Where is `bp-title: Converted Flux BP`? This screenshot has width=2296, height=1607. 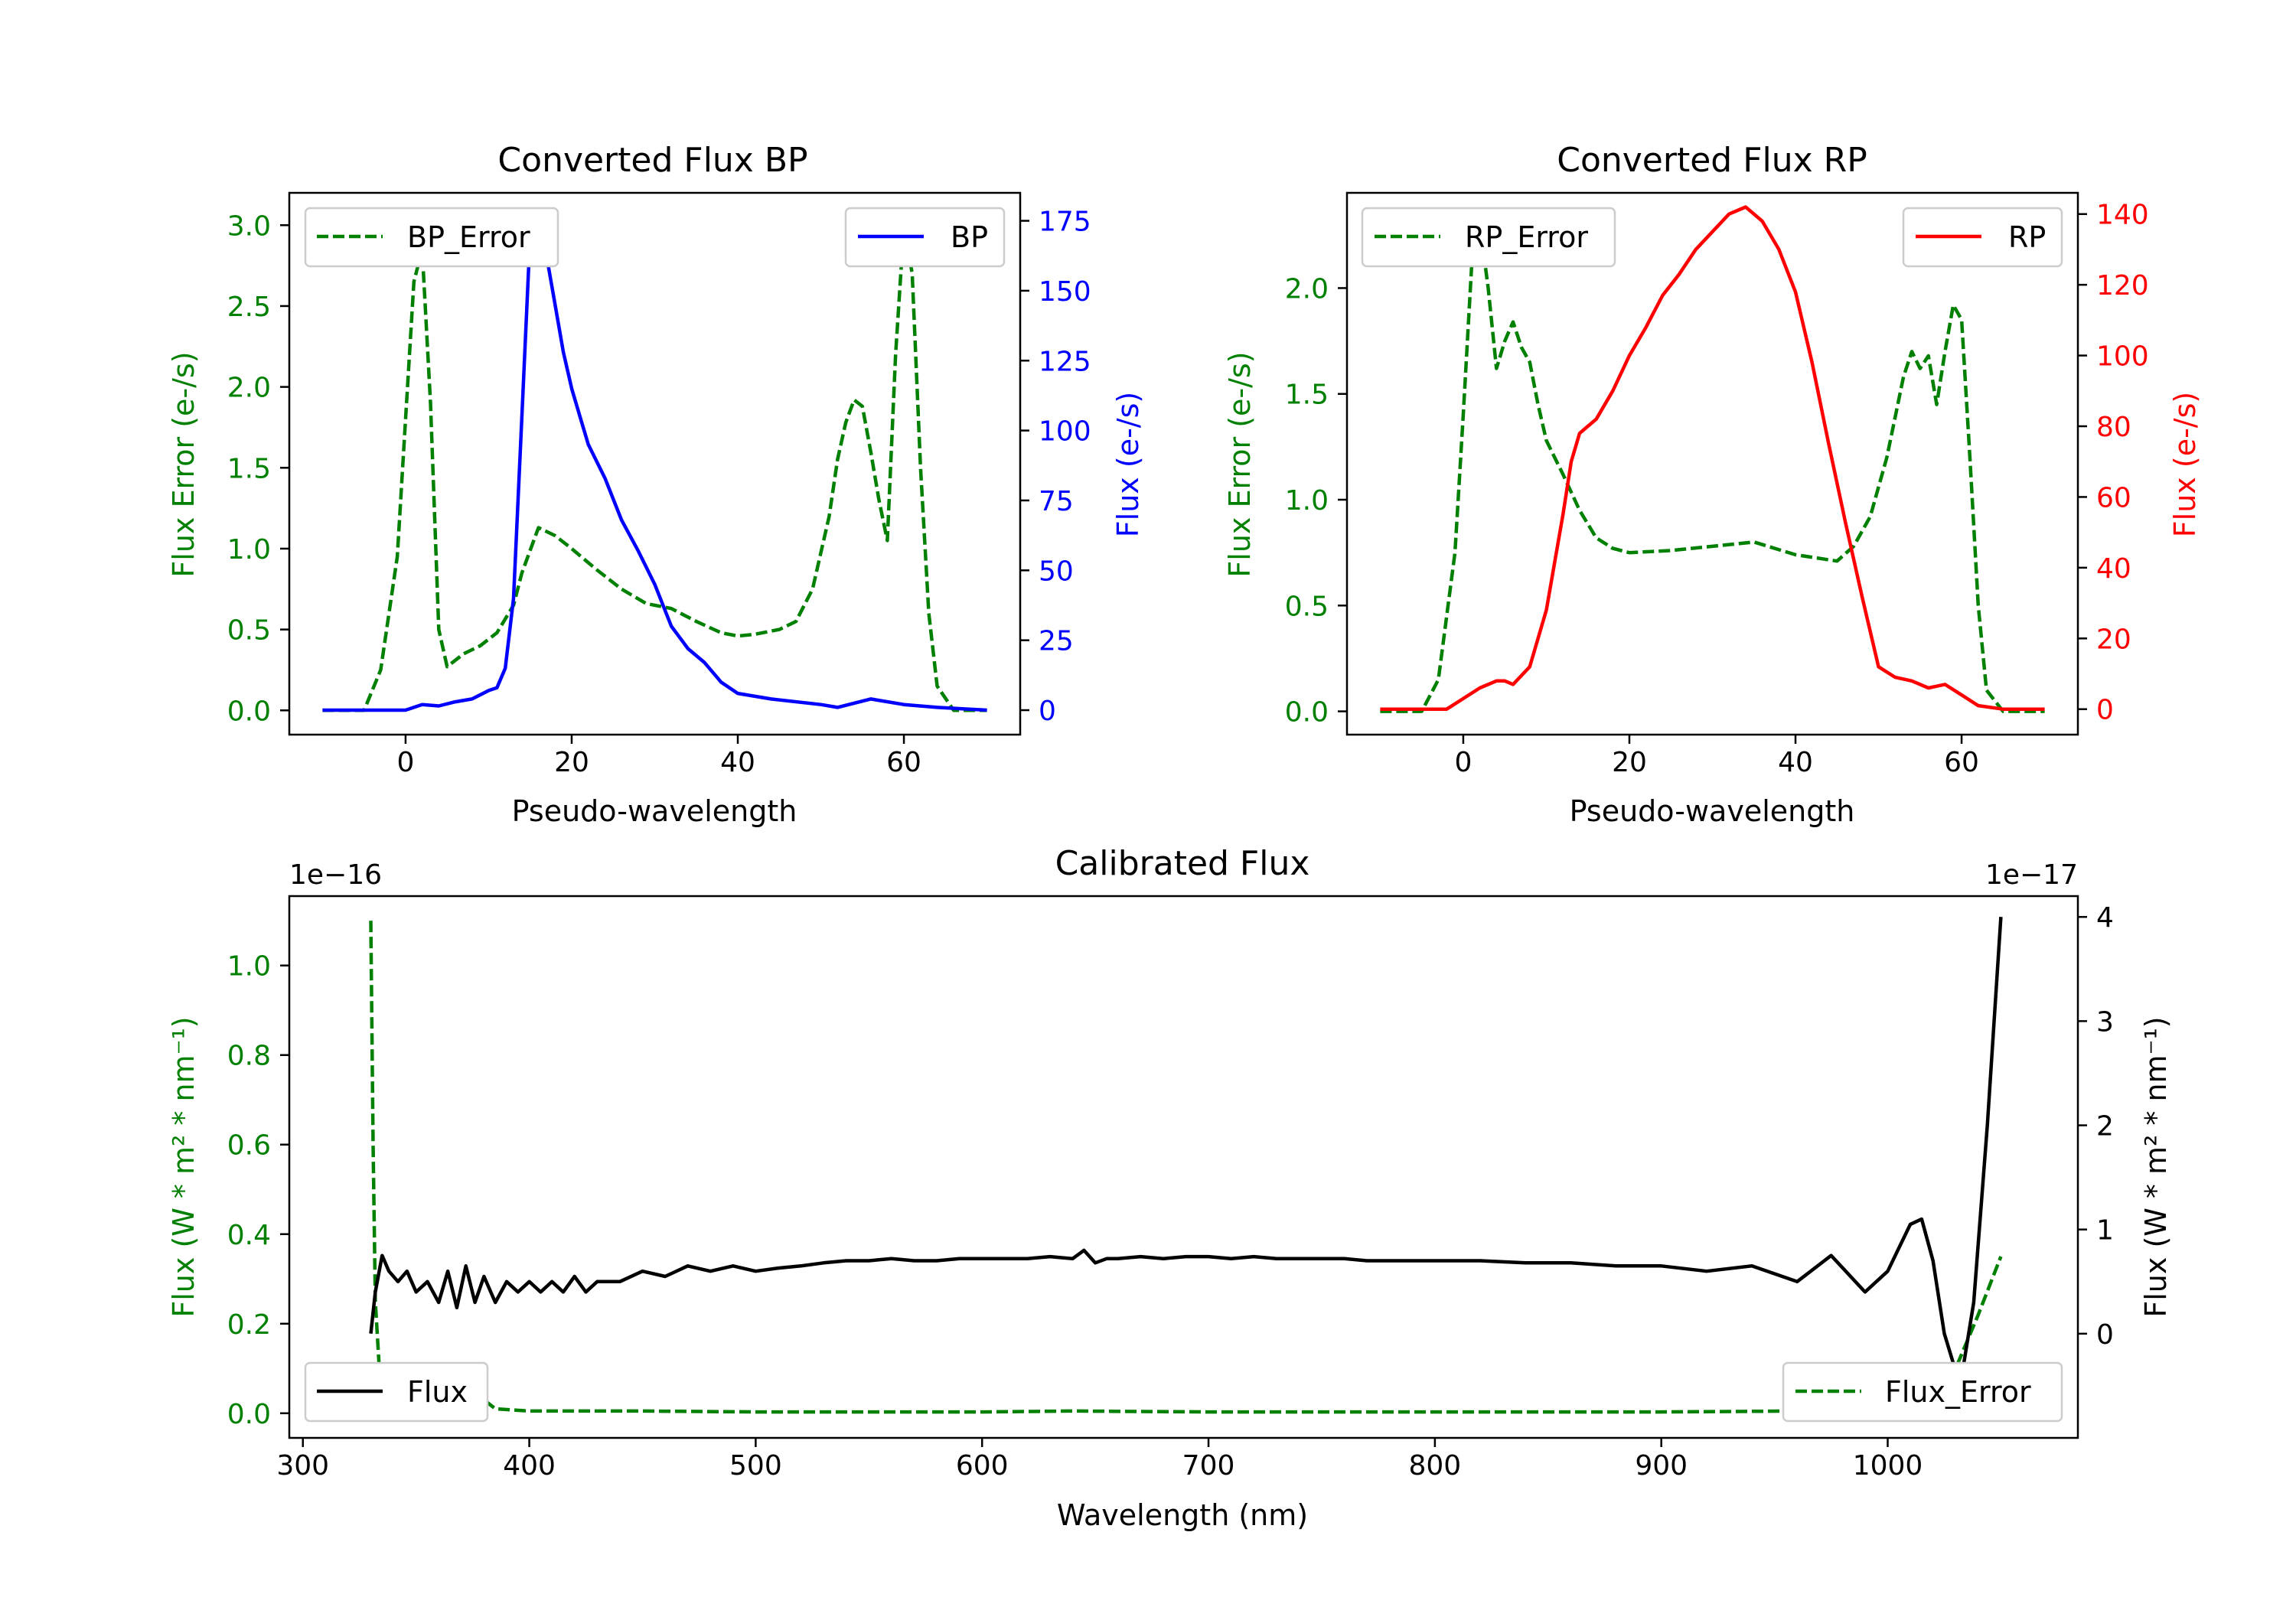
bp-title: Converted Flux BP is located at coordinates (652, 160).